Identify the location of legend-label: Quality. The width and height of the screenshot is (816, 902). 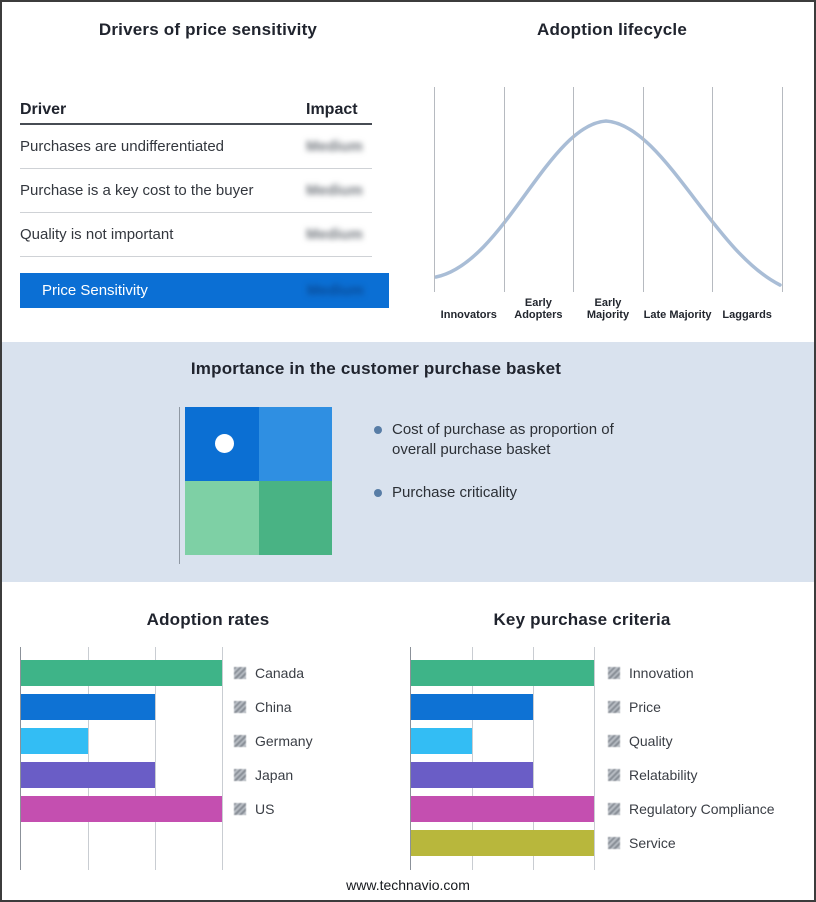
(651, 741).